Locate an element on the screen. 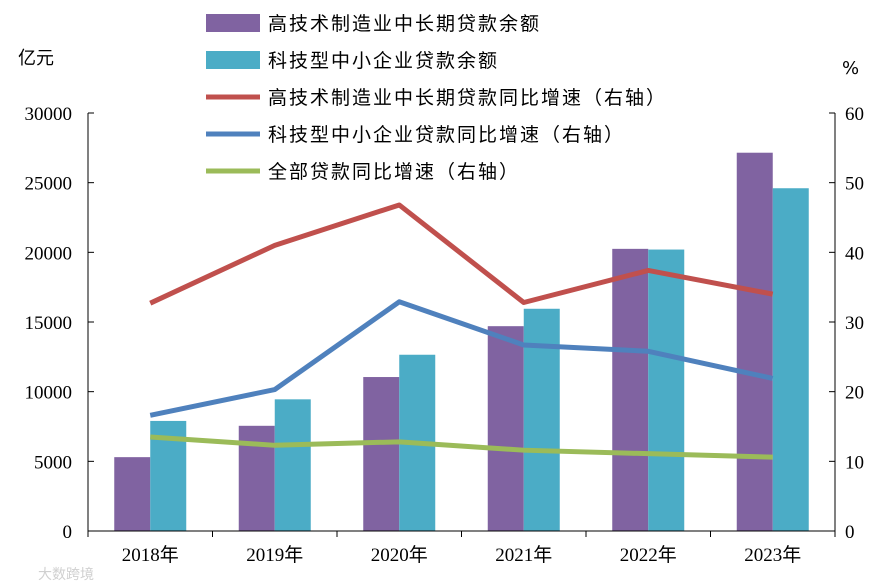 The width and height of the screenshot is (895, 587). left-tick-label-1: 5000 is located at coordinates (53, 462).